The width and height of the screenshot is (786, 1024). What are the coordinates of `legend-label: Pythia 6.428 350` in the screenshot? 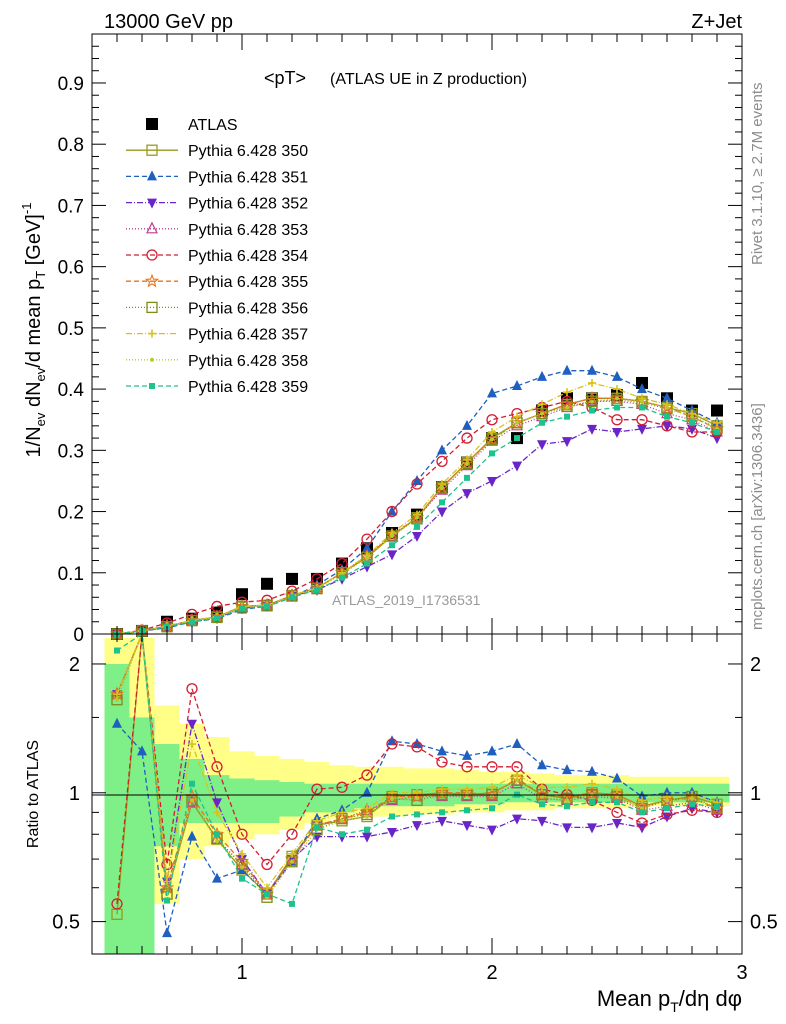 It's located at (248, 151).